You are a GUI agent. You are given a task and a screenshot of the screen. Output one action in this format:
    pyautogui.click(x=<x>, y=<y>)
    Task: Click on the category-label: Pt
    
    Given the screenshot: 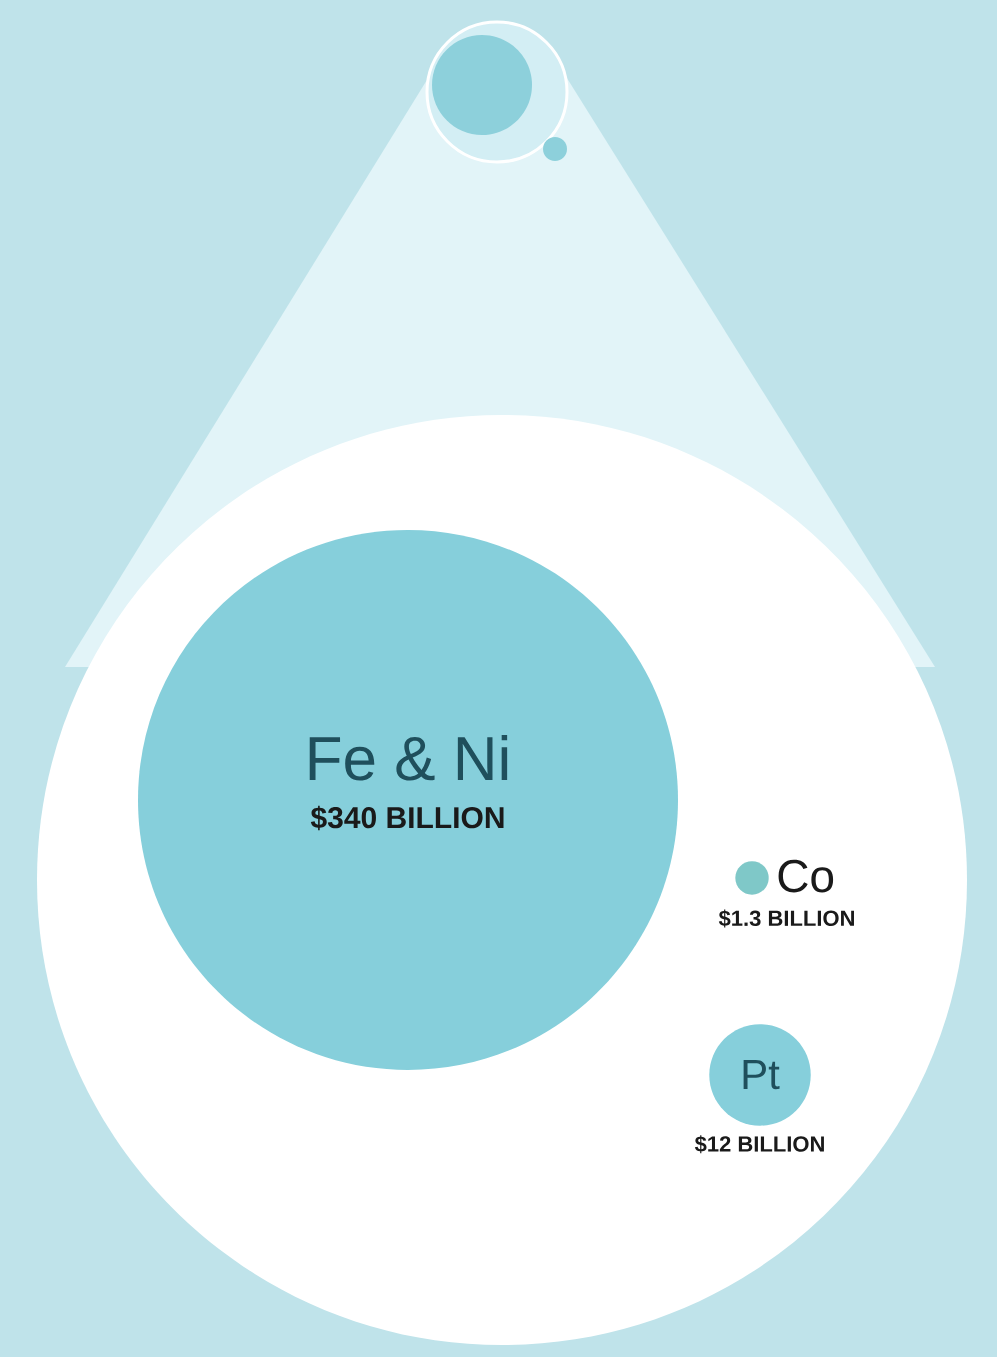 What is the action you would take?
    pyautogui.click(x=761, y=1075)
    